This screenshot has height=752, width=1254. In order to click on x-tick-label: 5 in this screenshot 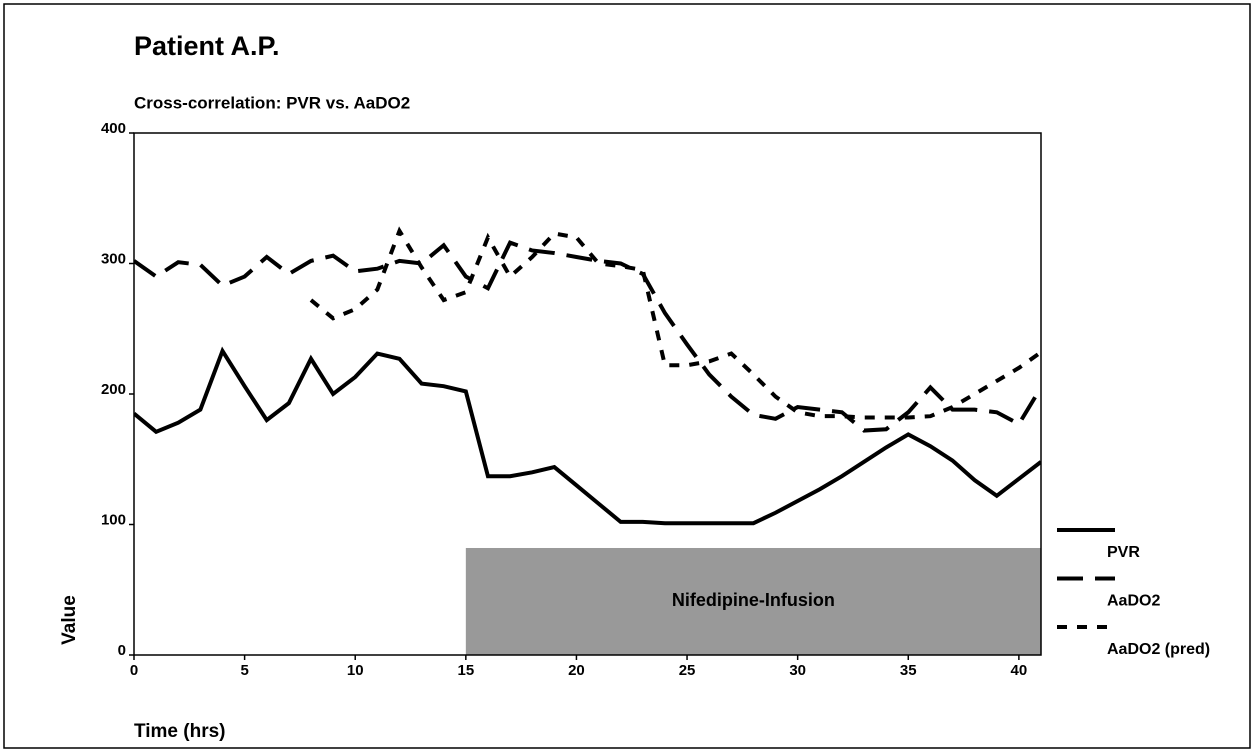, I will do `click(244, 670)`.